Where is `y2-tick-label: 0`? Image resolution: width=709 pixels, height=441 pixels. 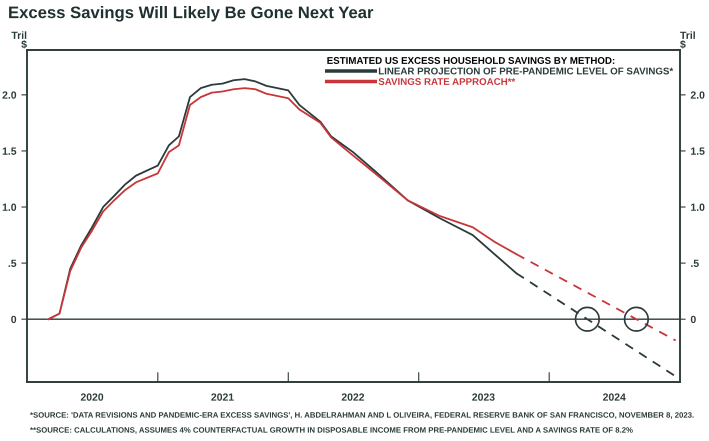 y2-tick-label: 0 is located at coordinates (693, 320).